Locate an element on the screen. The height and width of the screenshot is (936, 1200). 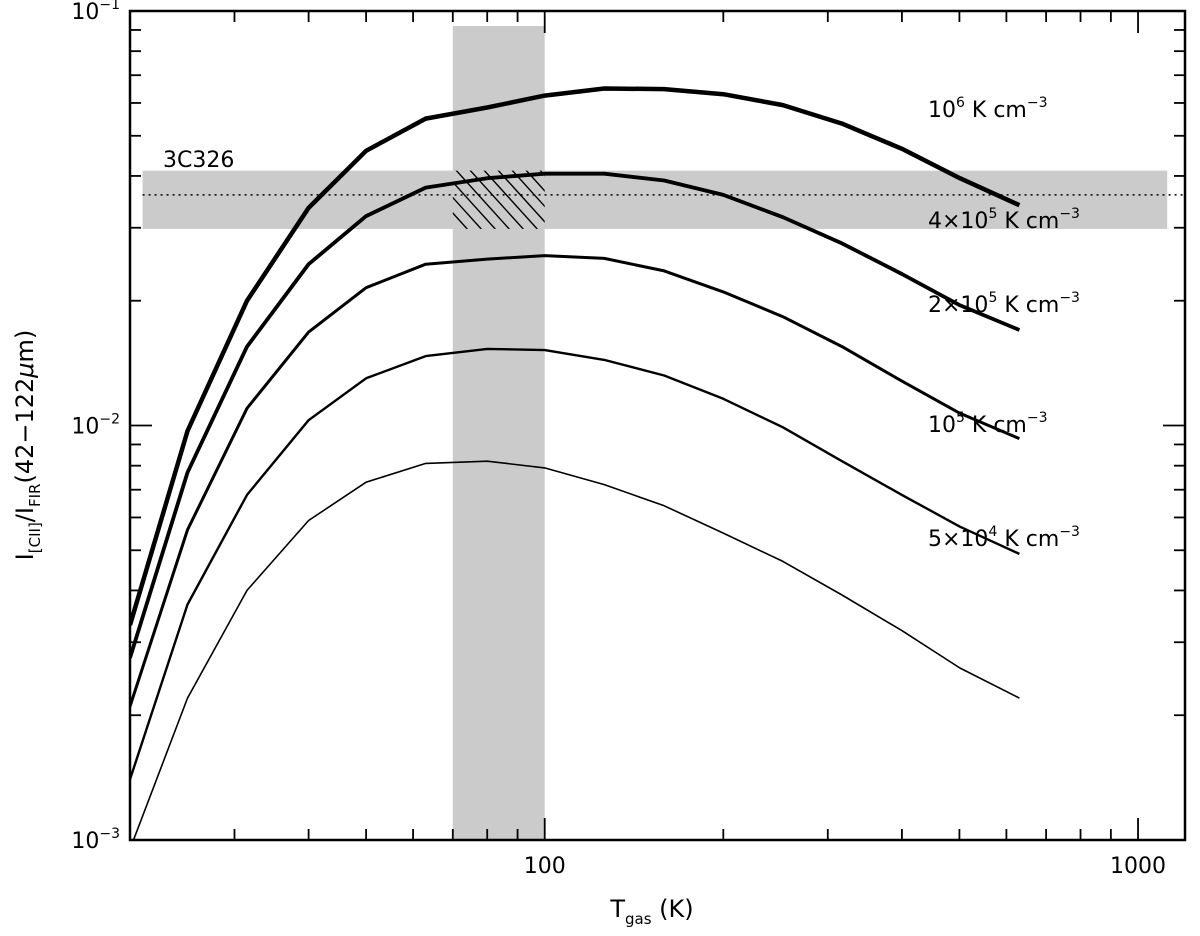
y-axis-title-unit: m) is located at coordinates (25, 346).